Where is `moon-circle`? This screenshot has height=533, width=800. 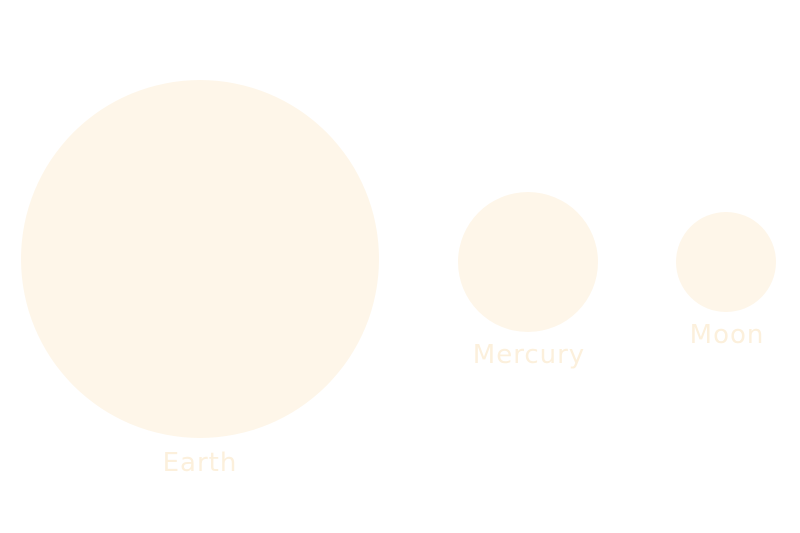
moon-circle is located at coordinates (726, 262).